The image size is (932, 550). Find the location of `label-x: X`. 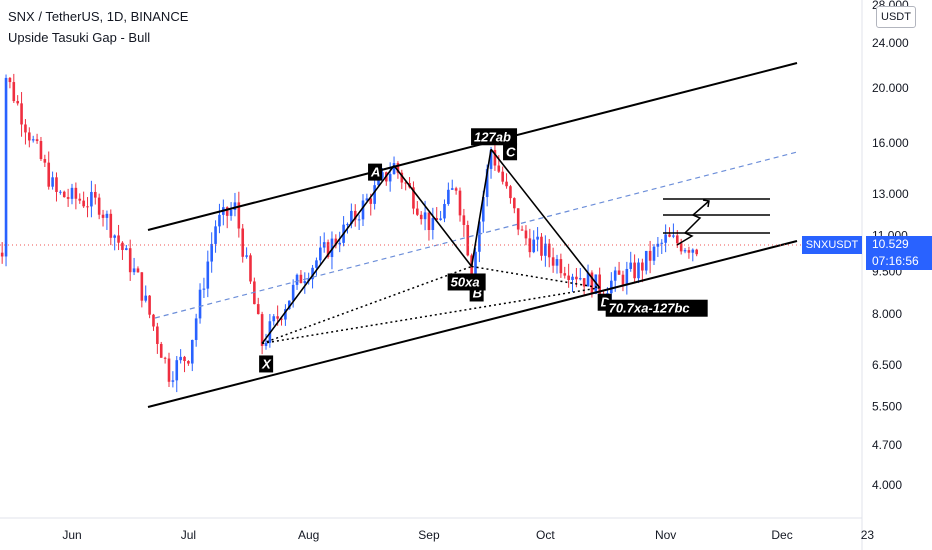

label-x: X is located at coordinates (266, 364).